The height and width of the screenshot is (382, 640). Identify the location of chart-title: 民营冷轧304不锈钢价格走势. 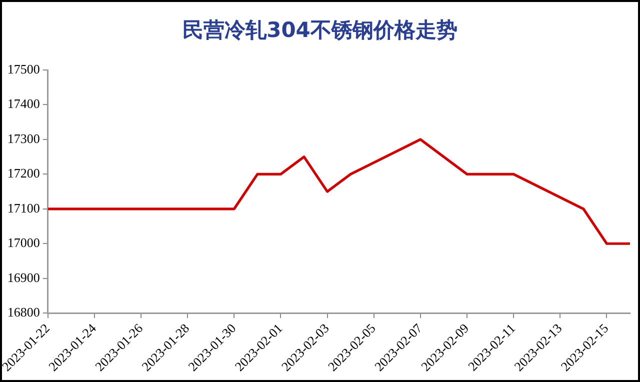
(320, 30).